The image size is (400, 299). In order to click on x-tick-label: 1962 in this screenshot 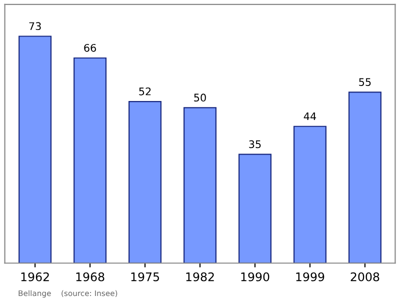, I will do `click(35, 277)`.